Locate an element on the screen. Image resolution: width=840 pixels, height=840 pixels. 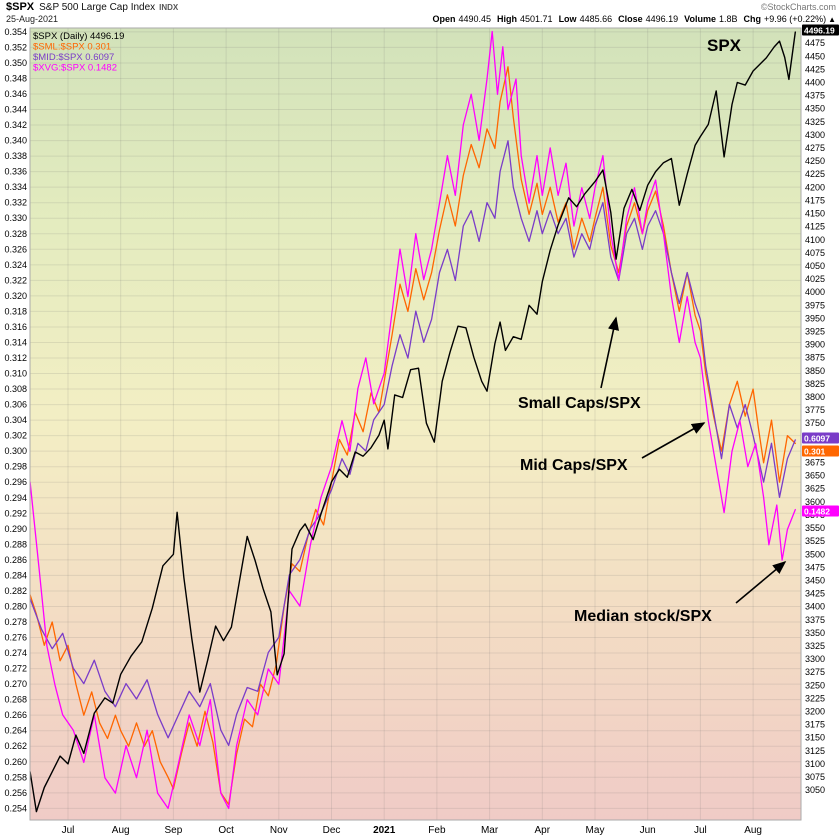
x-tick-label: Jun is located at coordinates (648, 830).